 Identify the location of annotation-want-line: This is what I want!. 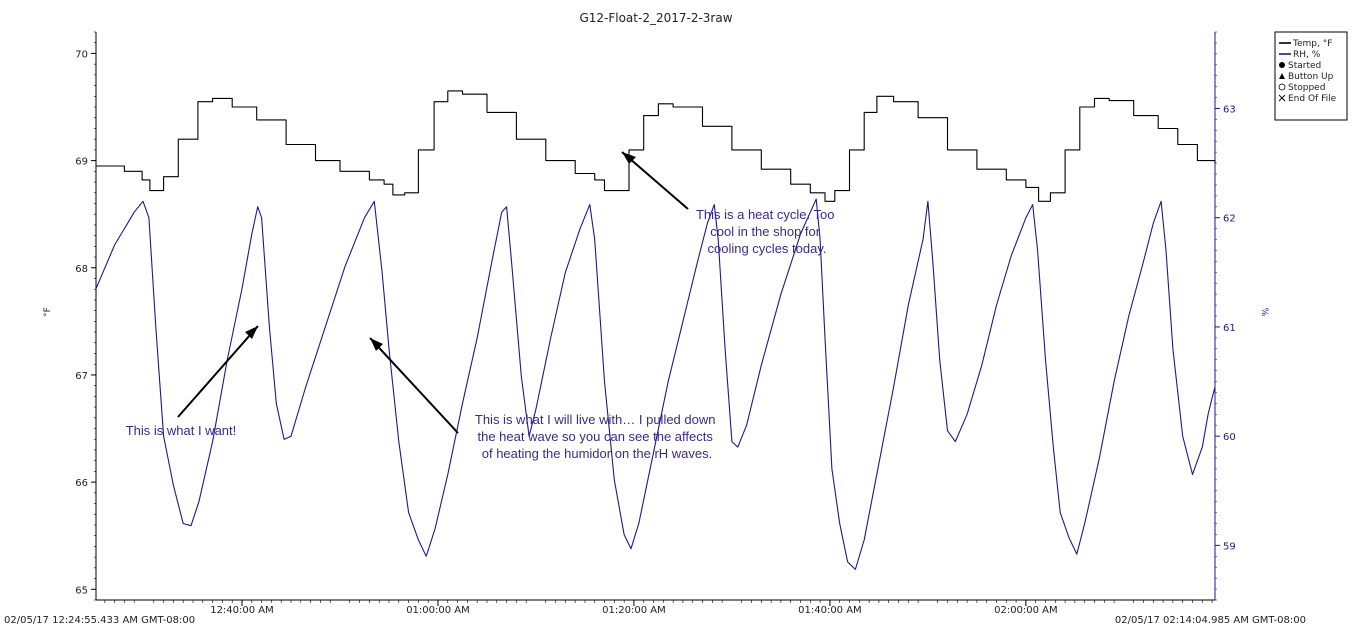
(181, 430).